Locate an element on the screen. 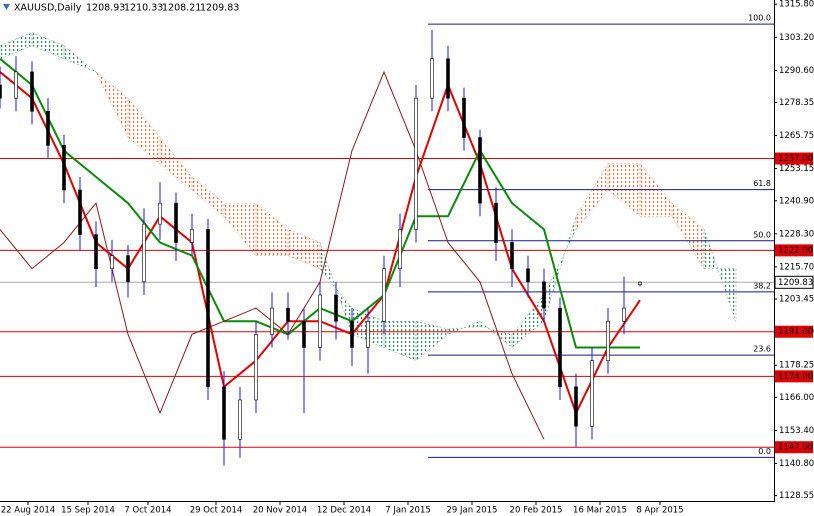 The width and height of the screenshot is (814, 516). fib-label: 50.0 is located at coordinates (762, 234).